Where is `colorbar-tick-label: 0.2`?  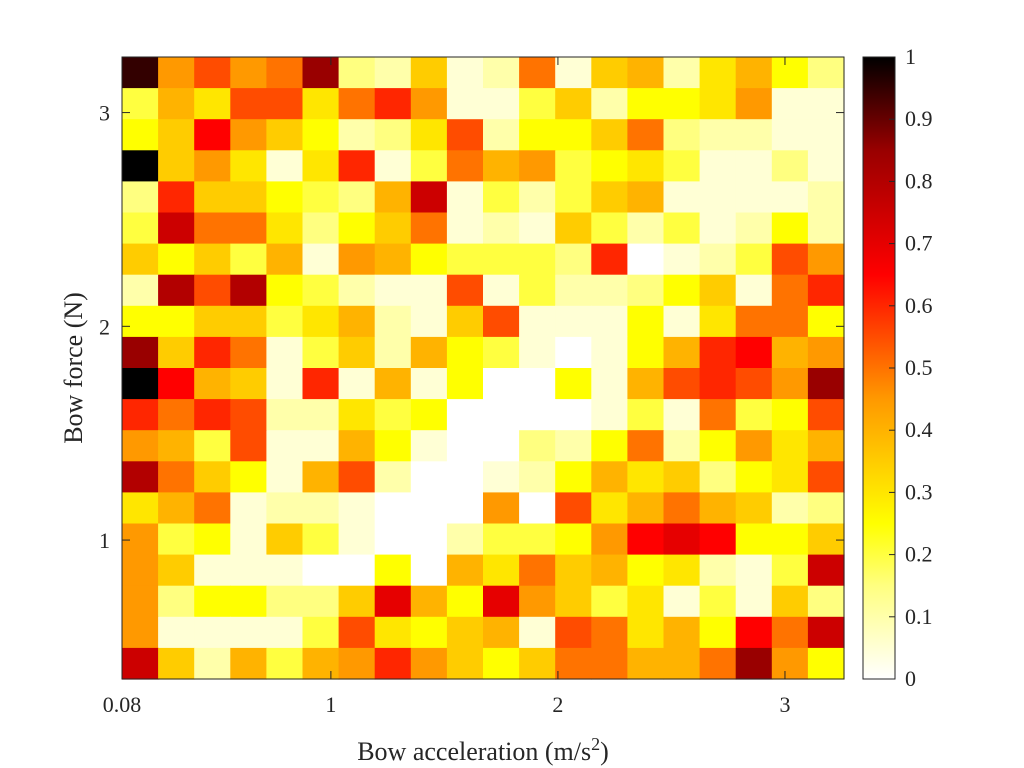
colorbar-tick-label: 0.2 is located at coordinates (919, 554).